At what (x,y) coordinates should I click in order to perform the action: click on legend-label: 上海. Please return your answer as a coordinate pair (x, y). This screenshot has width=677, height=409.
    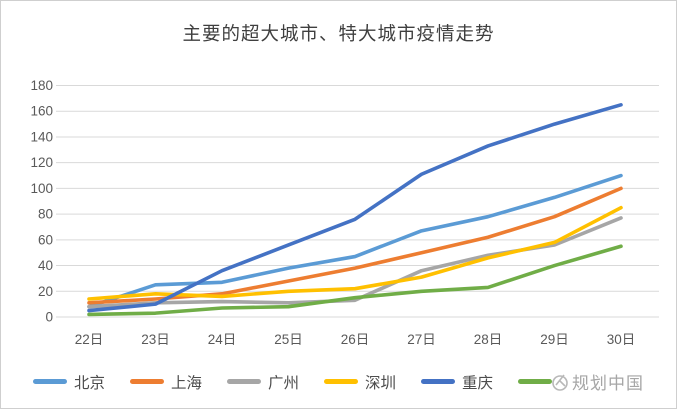
    Looking at the image, I should click on (186, 383).